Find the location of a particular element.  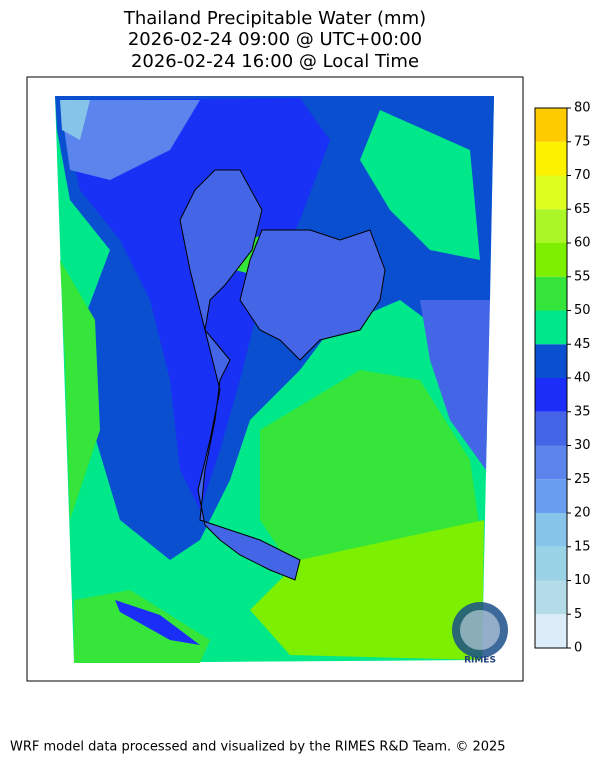

tick-label: 65 is located at coordinates (582, 209).